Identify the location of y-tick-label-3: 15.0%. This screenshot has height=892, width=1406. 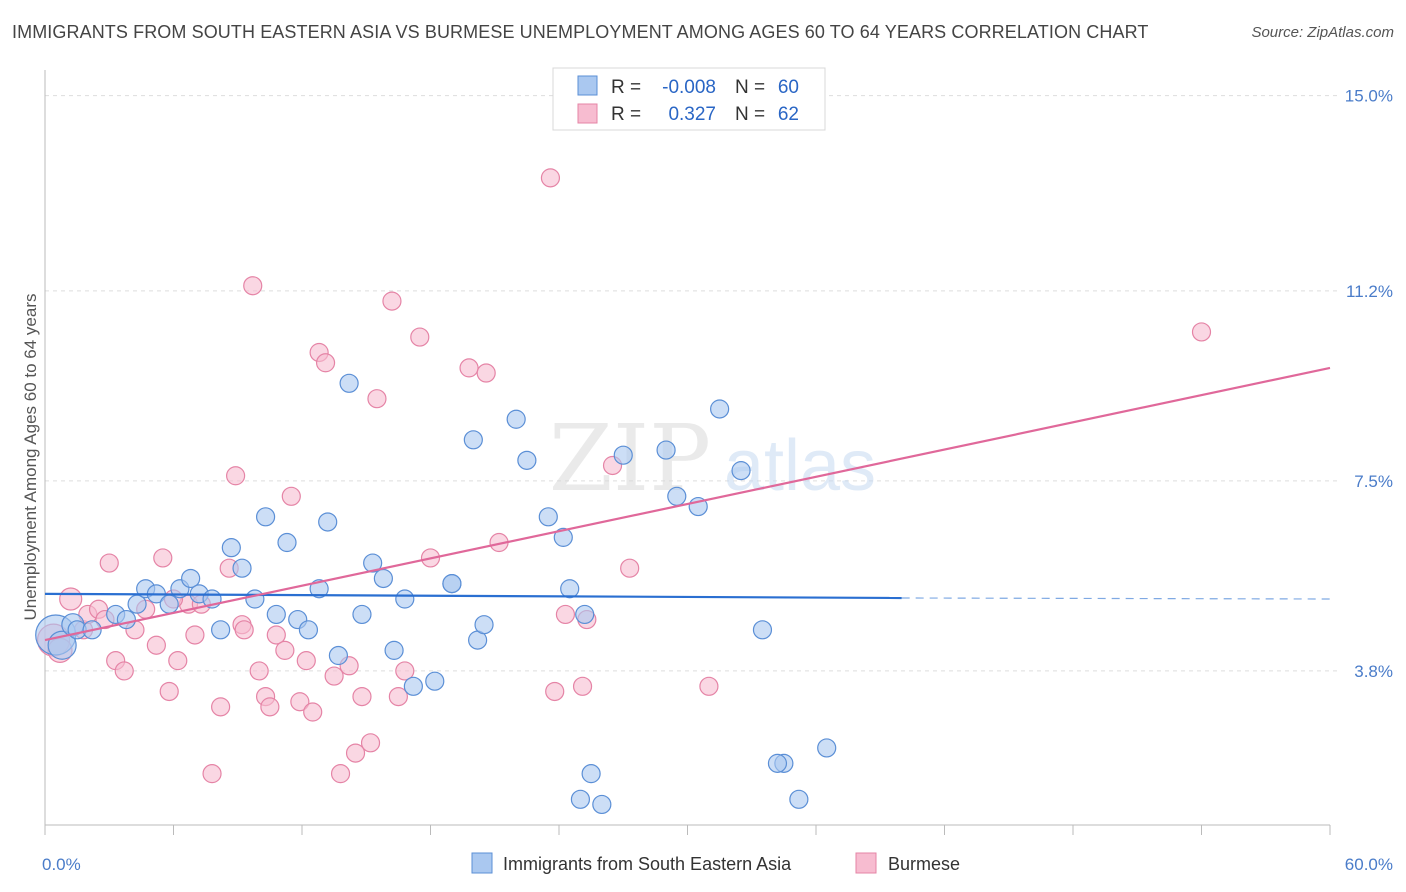
(1369, 96).